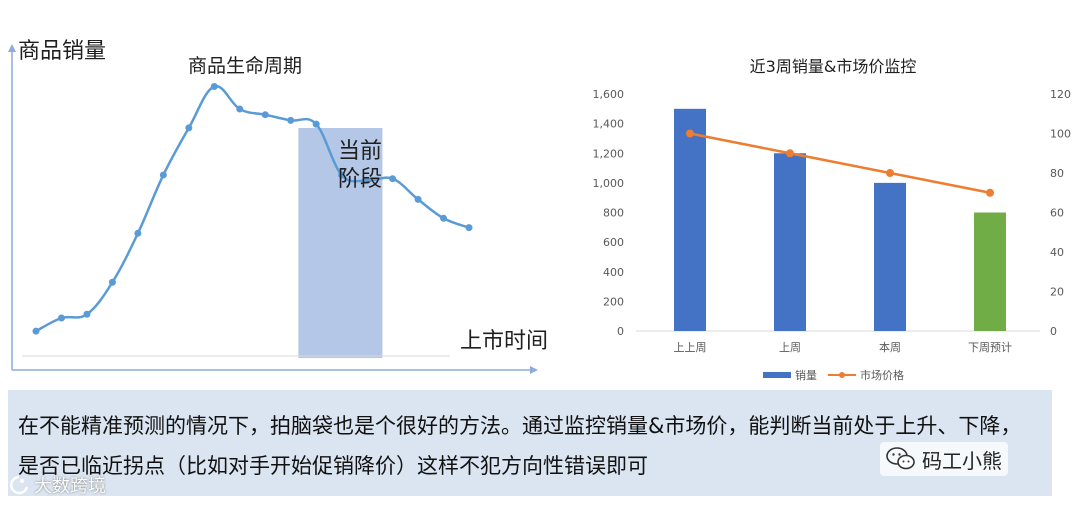 The width and height of the screenshot is (1080, 506). I want to click on chart-title: 近3周销量&市场价监控, so click(833, 66).